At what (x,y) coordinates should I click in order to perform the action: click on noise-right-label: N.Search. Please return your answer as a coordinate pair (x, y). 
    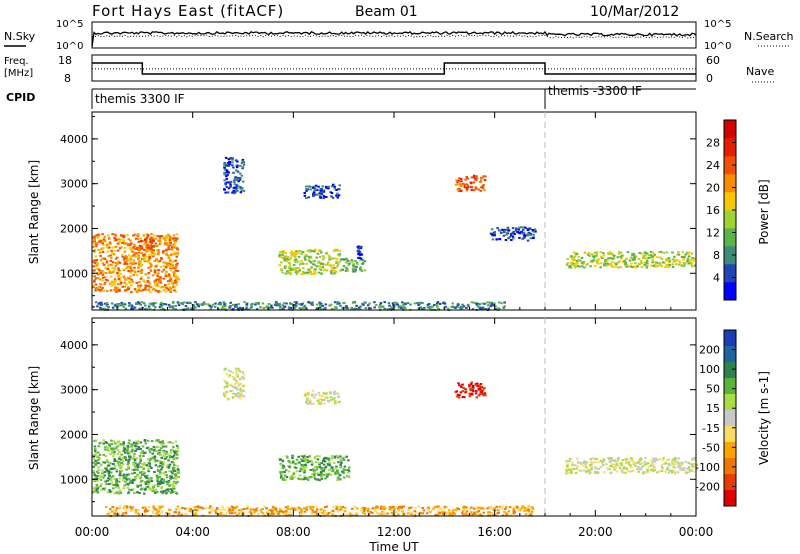
    Looking at the image, I should click on (769, 36).